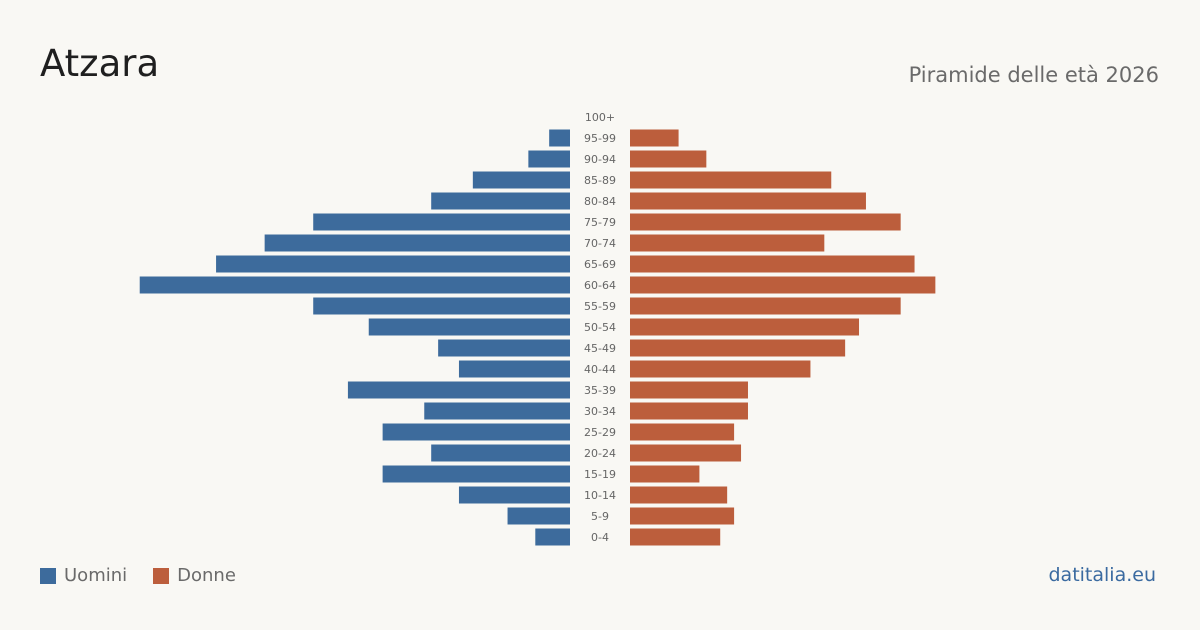 This screenshot has height=630, width=1200. Describe the element at coordinates (1102, 575) in the screenshot. I see `source-link: datitalia.eu` at that location.